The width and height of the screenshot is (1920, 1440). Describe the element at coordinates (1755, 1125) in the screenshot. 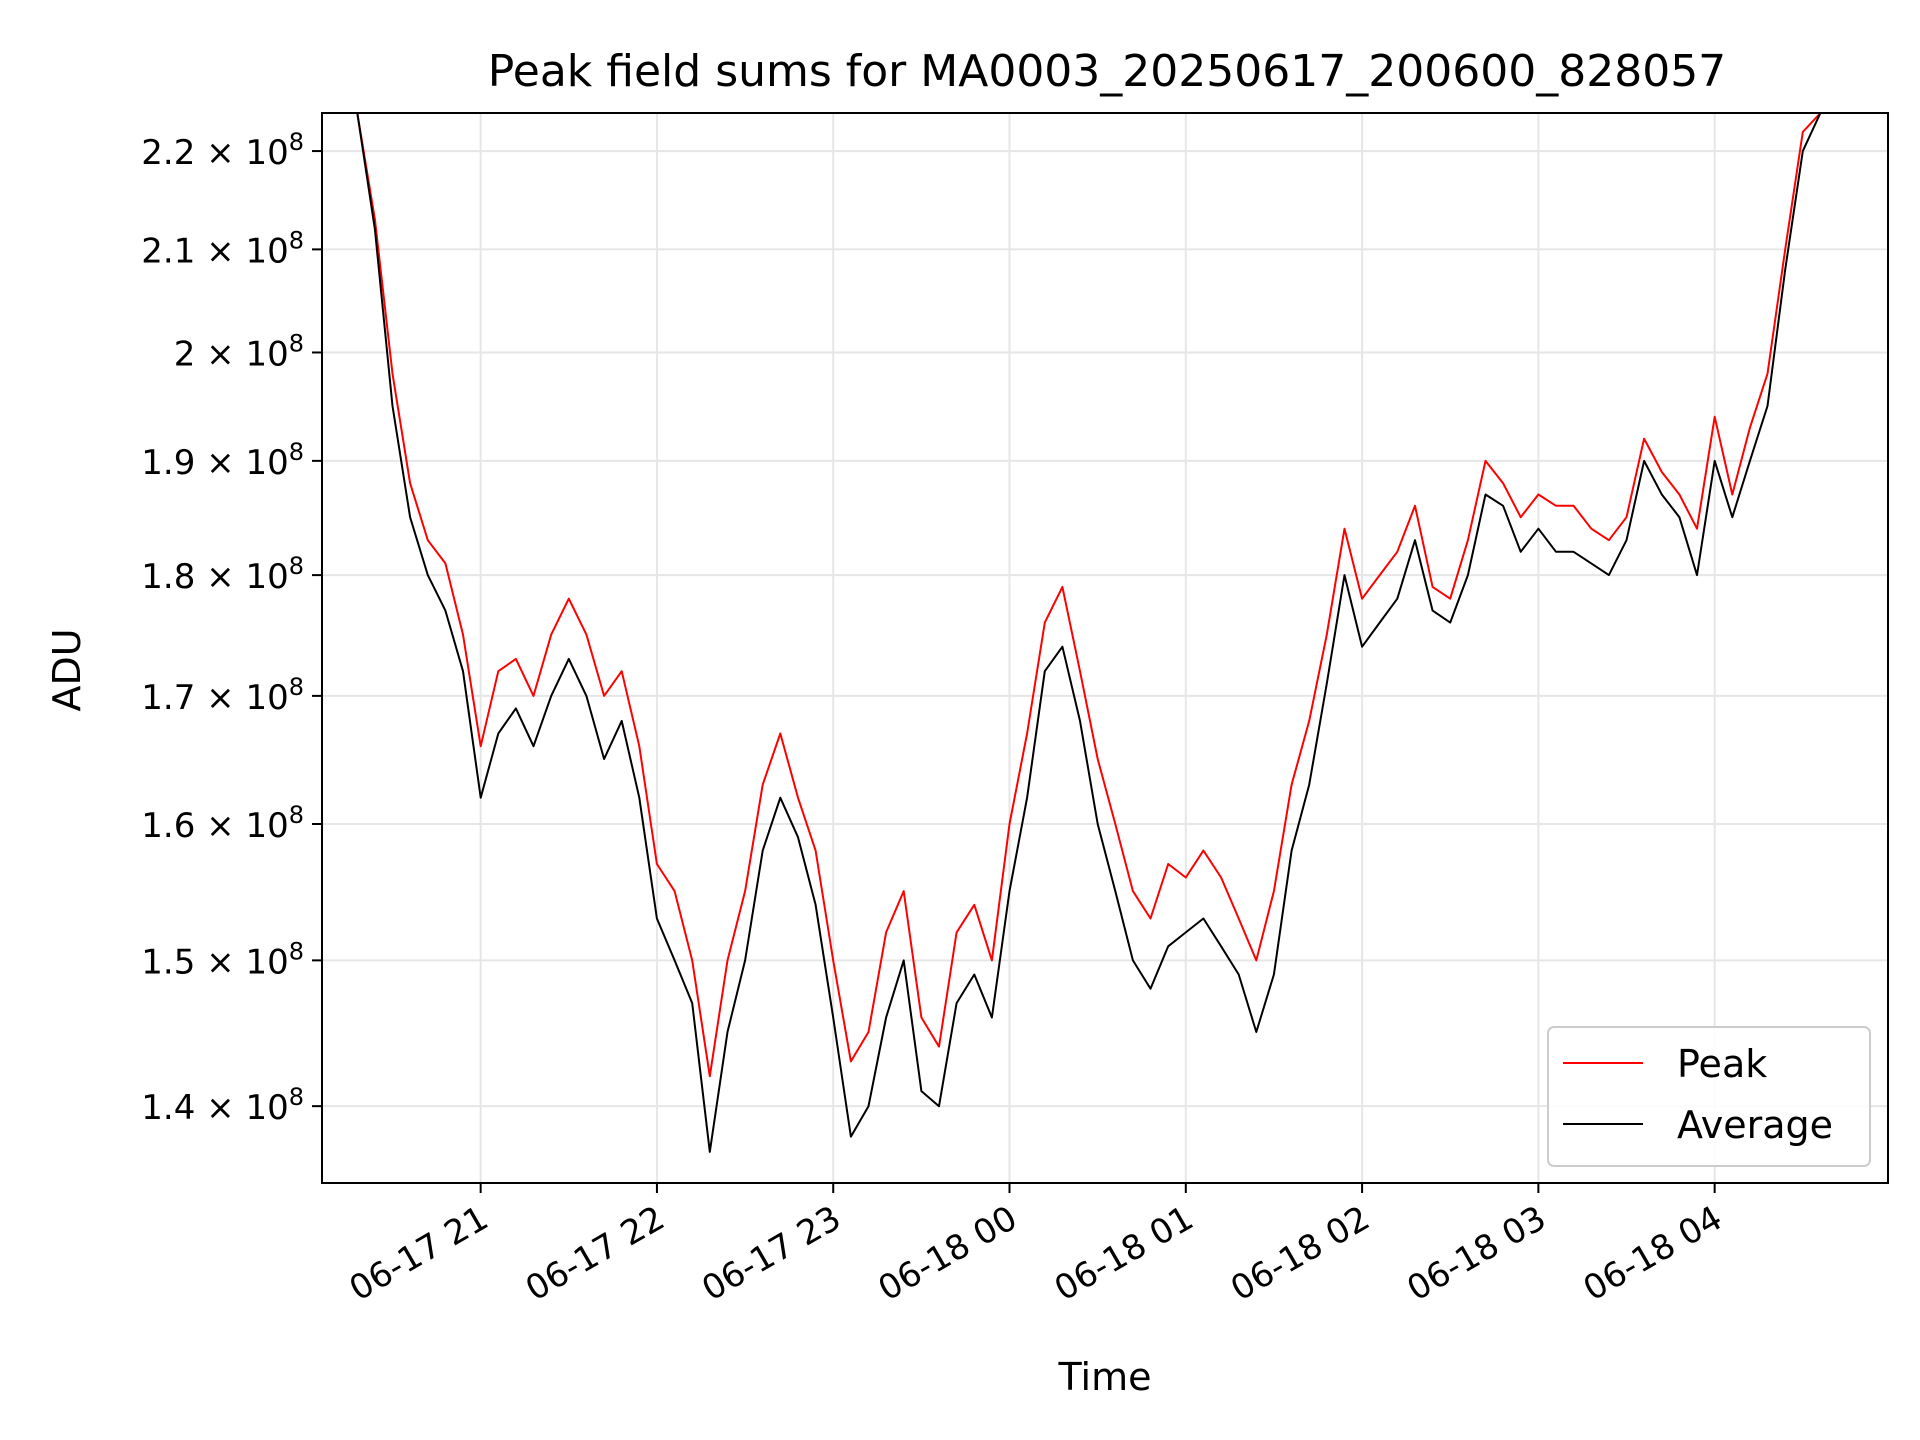

I see `legend-label-average: Average` at that location.